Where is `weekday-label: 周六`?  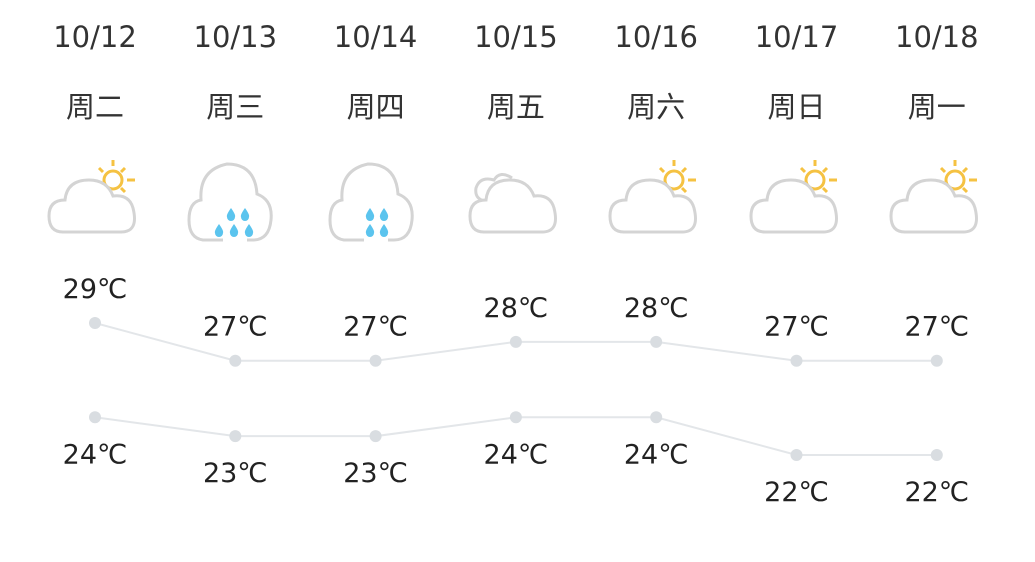 weekday-label: 周六 is located at coordinates (656, 107).